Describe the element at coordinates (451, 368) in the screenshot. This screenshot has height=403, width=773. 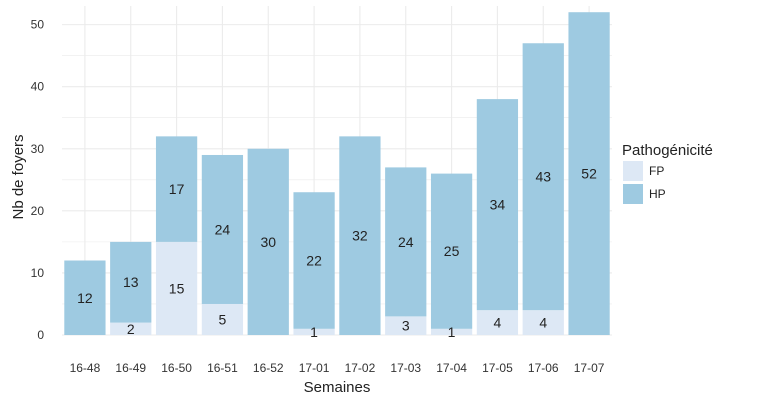
I see `x-tick-label: 17-04` at that location.